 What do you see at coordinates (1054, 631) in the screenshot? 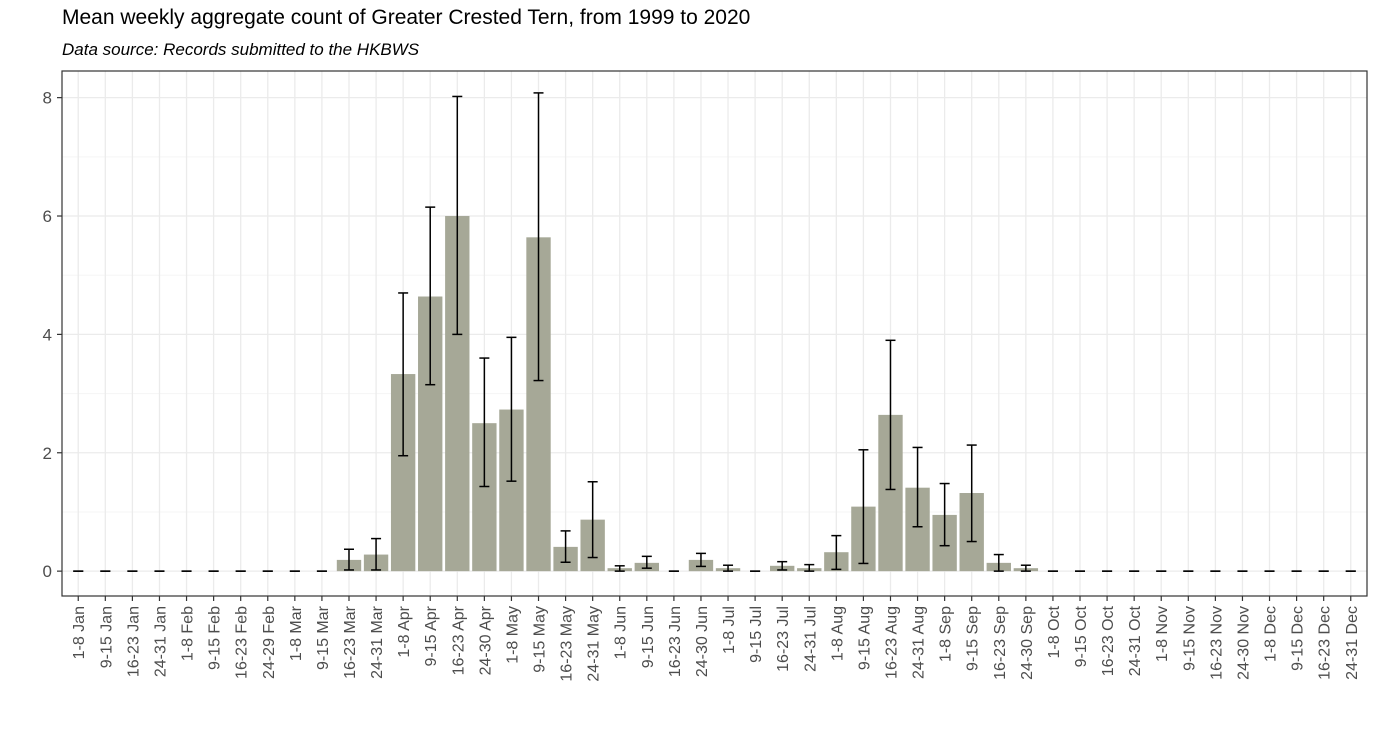
I see `x-tick-label: 1-8 Oct` at bounding box center [1054, 631].